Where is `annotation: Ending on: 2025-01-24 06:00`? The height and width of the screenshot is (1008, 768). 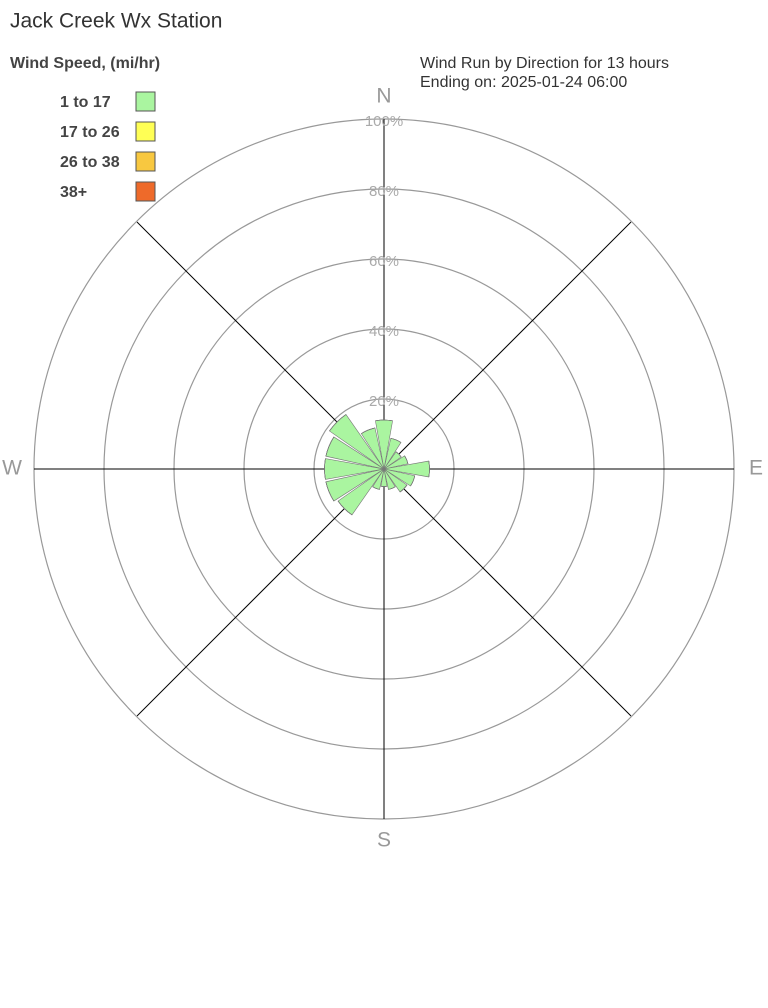 annotation: Ending on: 2025-01-24 06:00 is located at coordinates (523, 82).